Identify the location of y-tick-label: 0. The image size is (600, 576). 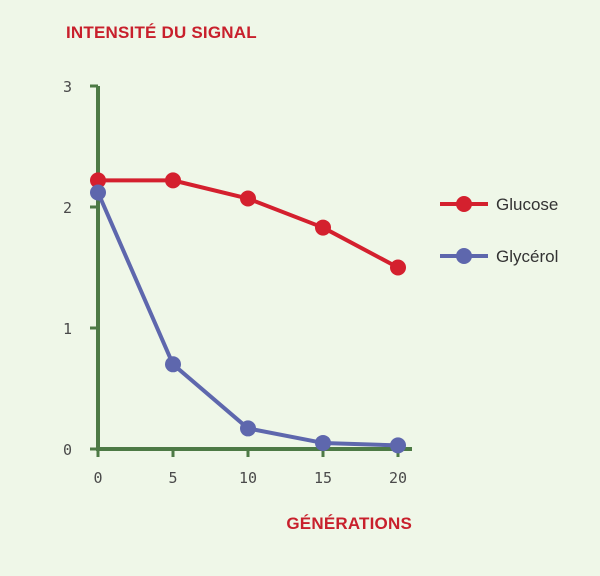
(67, 450).